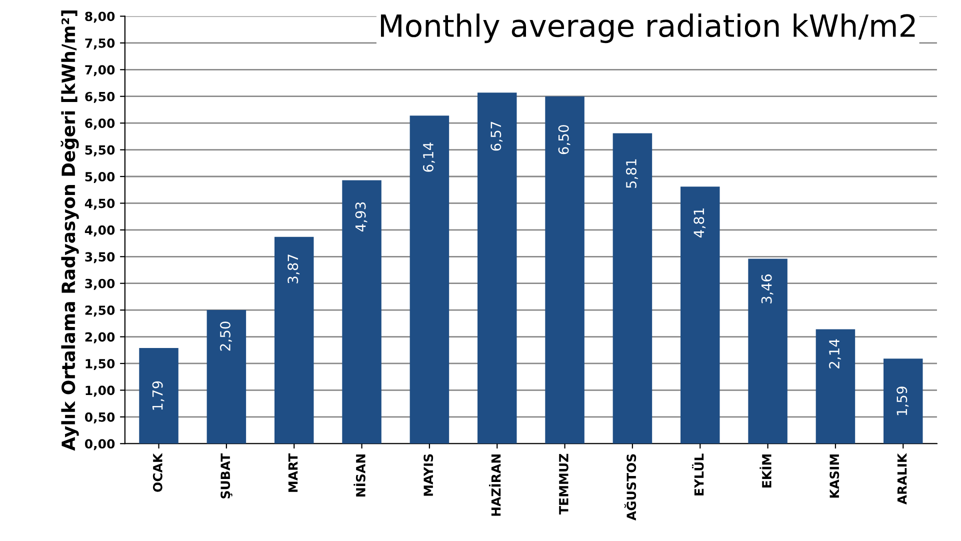 The width and height of the screenshot is (961, 541). I want to click on y-tick-label: 5,50, so click(100, 150).